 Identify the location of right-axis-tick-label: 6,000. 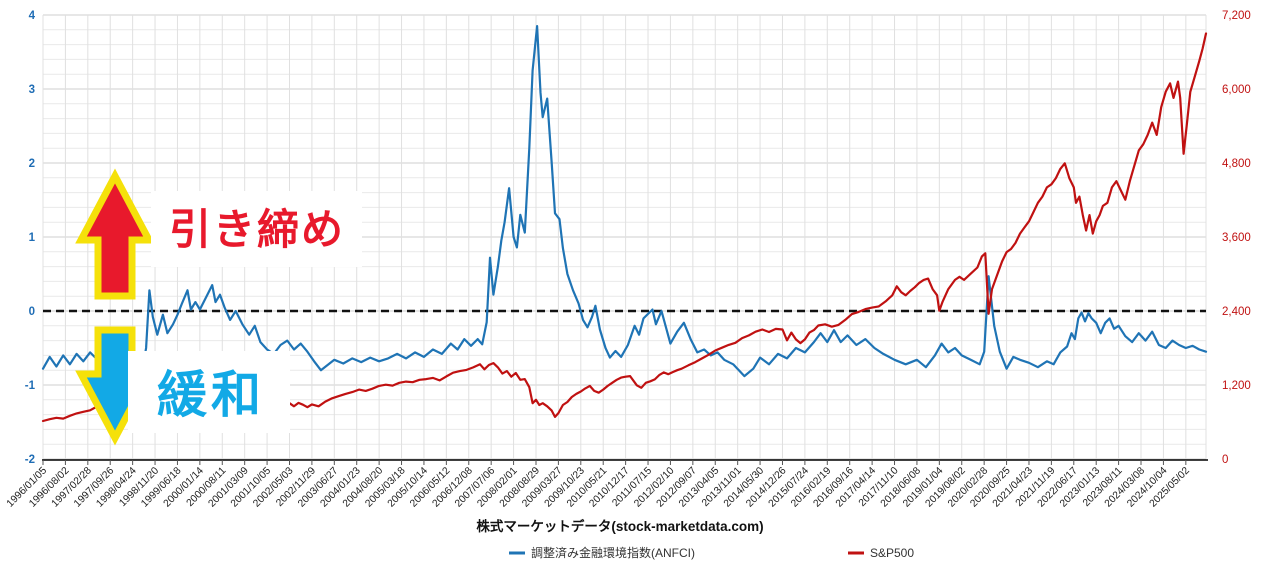
(1236, 90).